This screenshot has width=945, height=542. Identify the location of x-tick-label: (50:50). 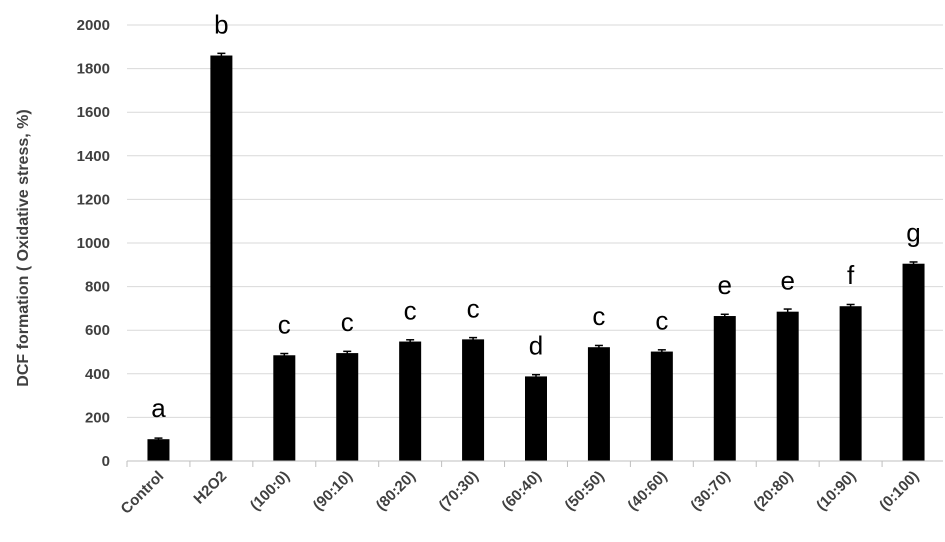
(585, 491).